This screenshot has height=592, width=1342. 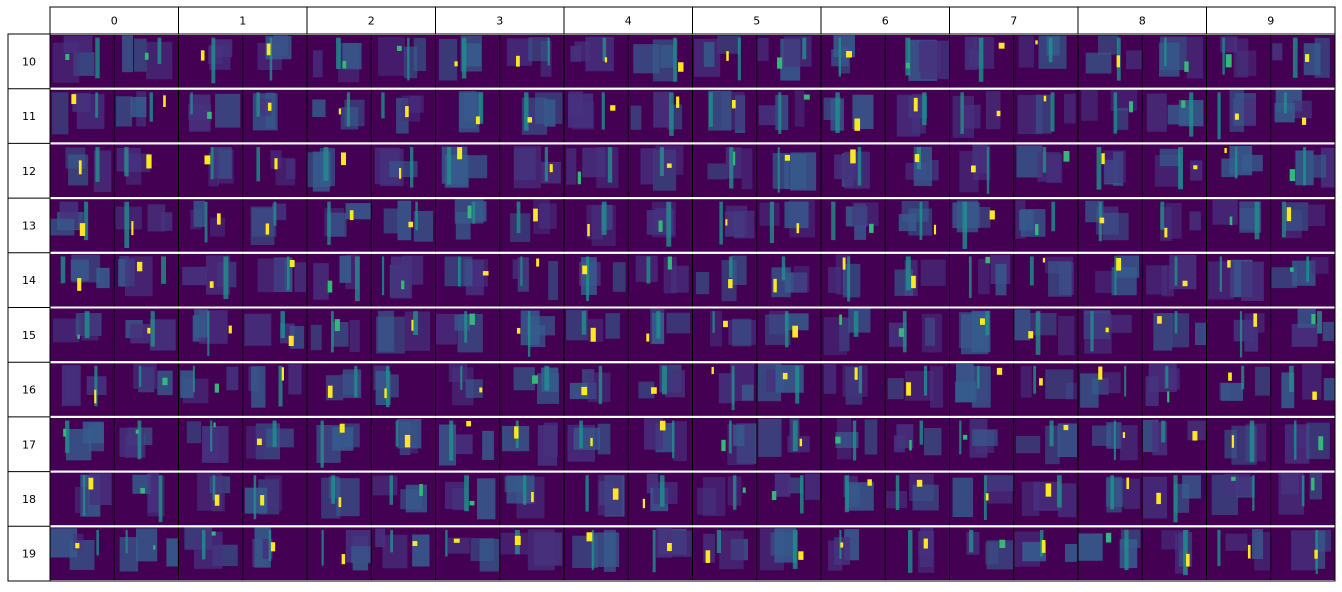 I want to click on row-header-5: 15, so click(x=29, y=335).